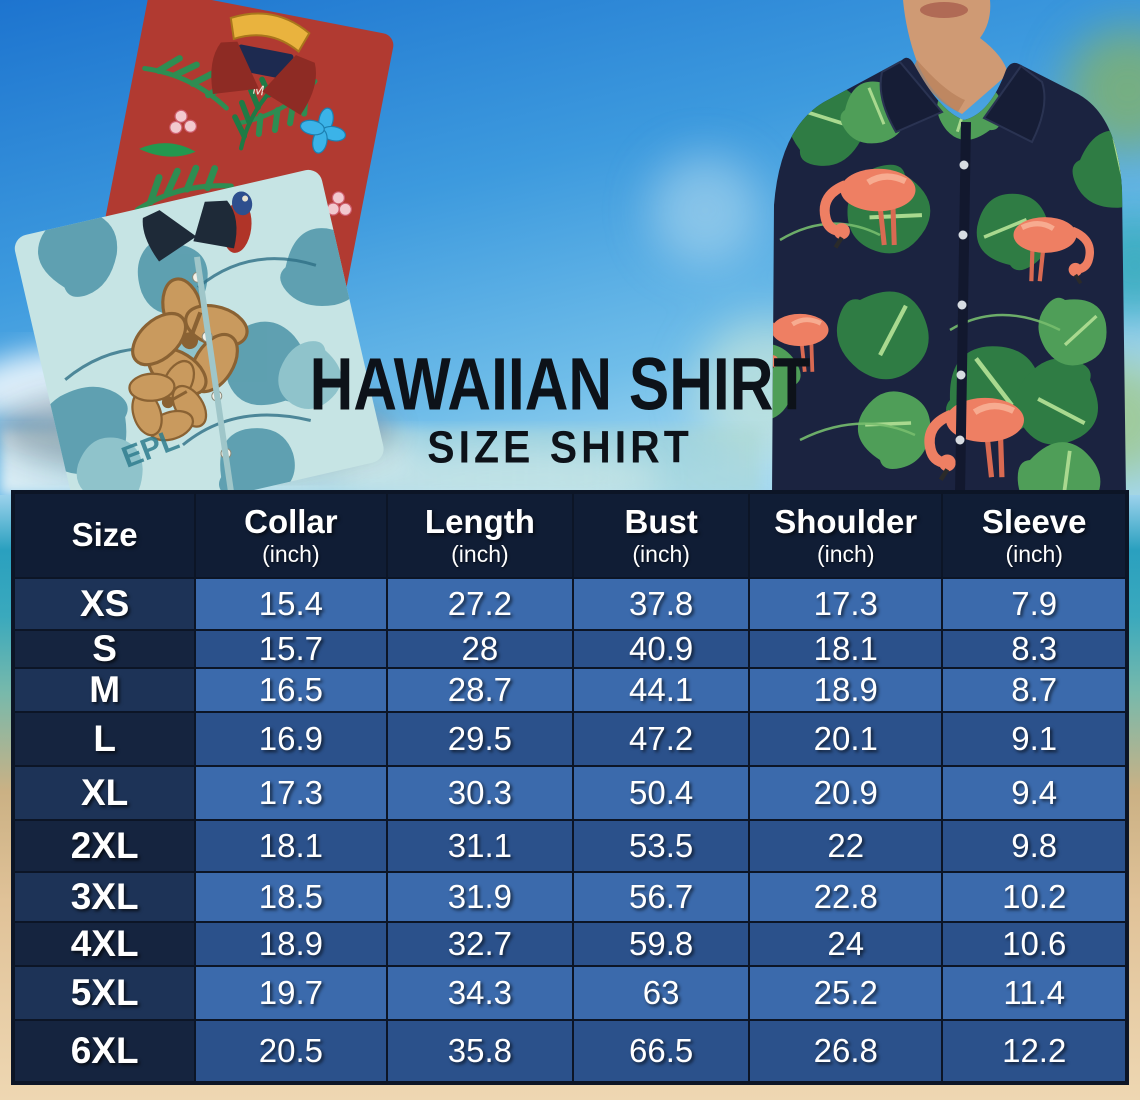 The height and width of the screenshot is (1100, 1140). What do you see at coordinates (291, 993) in the screenshot?
I see `value-5xl-collar: 19.7` at bounding box center [291, 993].